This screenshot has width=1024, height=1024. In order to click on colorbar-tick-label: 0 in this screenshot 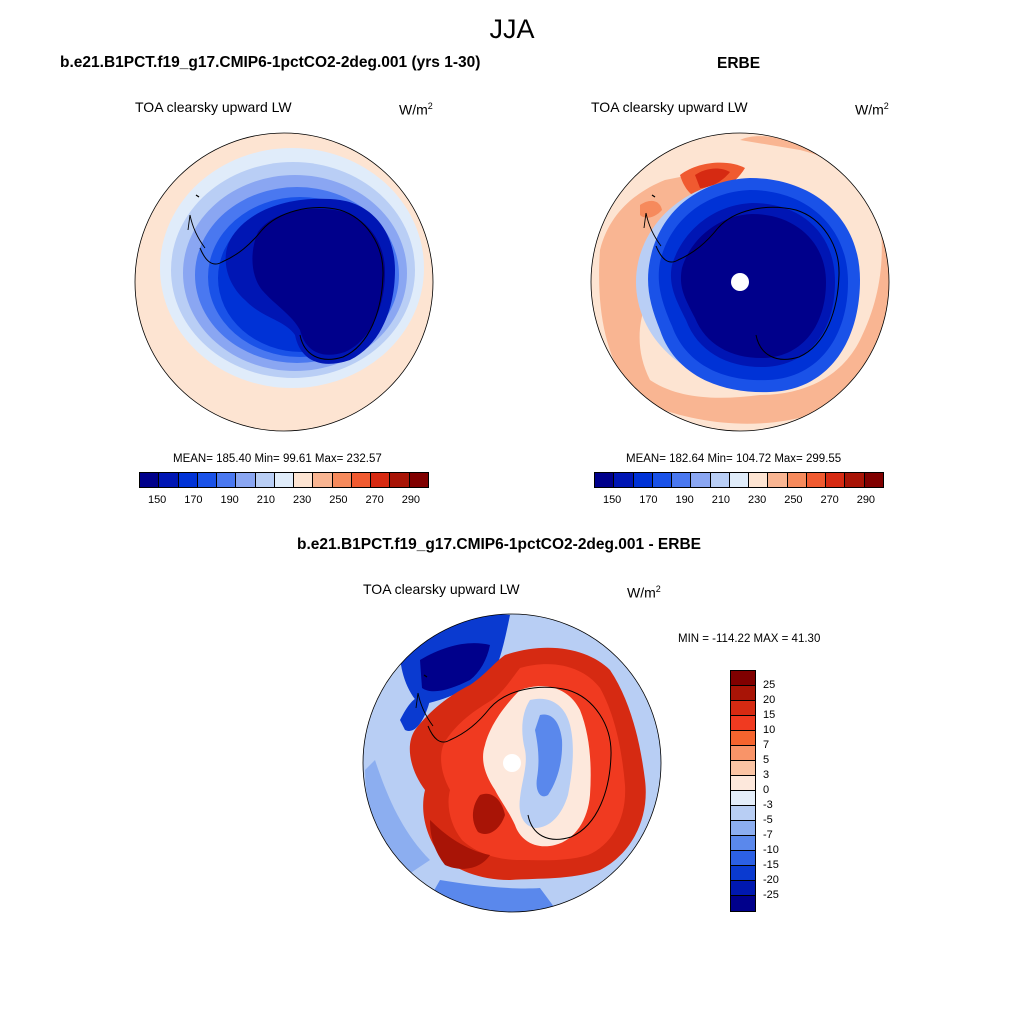, I will do `click(766, 790)`.